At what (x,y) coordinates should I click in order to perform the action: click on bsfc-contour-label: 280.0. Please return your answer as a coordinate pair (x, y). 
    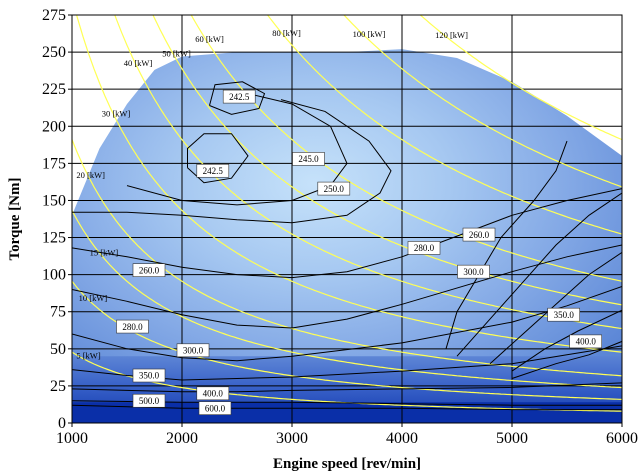
    Looking at the image, I should click on (132, 326).